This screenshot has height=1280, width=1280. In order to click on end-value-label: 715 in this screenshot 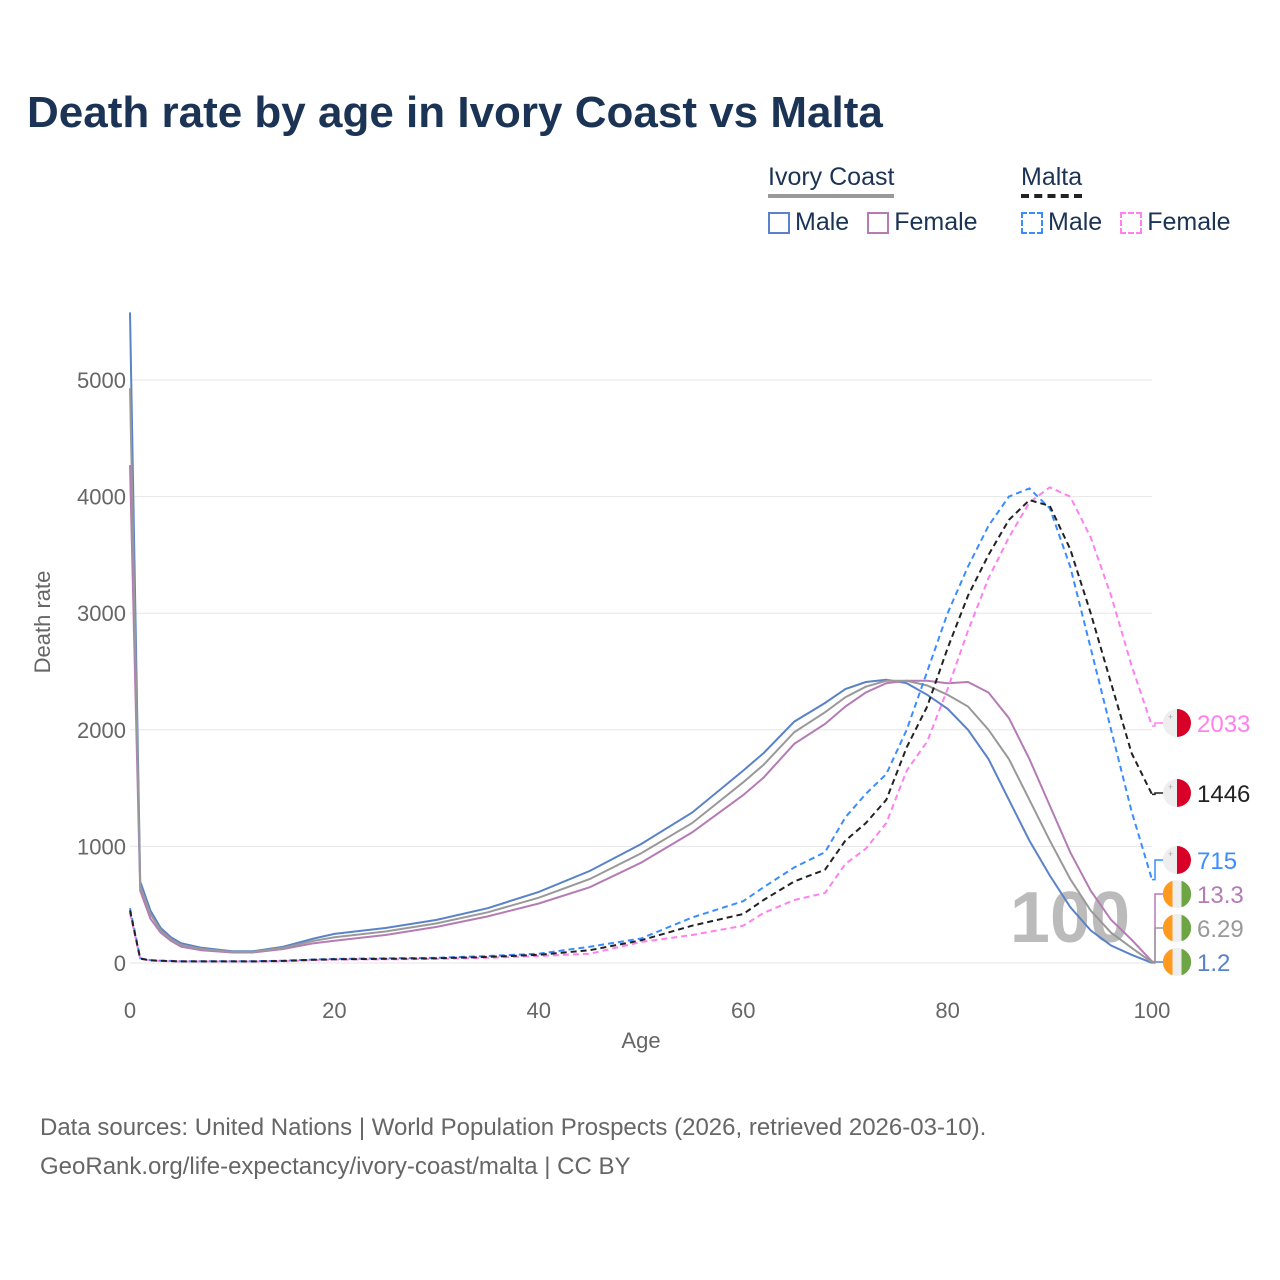, I will do `click(1217, 861)`.